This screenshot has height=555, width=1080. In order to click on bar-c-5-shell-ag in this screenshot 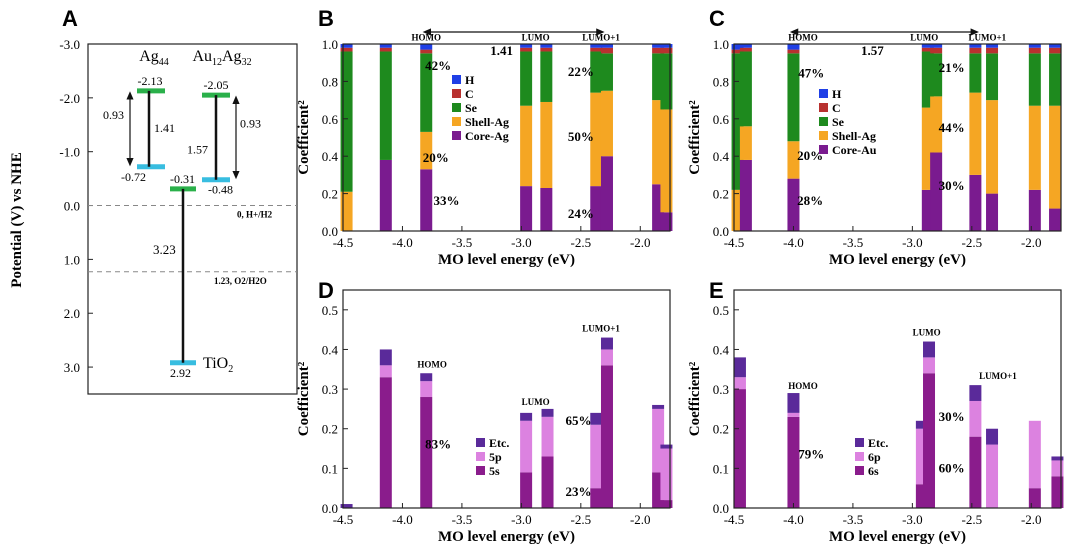, I will do `click(975, 133)`.